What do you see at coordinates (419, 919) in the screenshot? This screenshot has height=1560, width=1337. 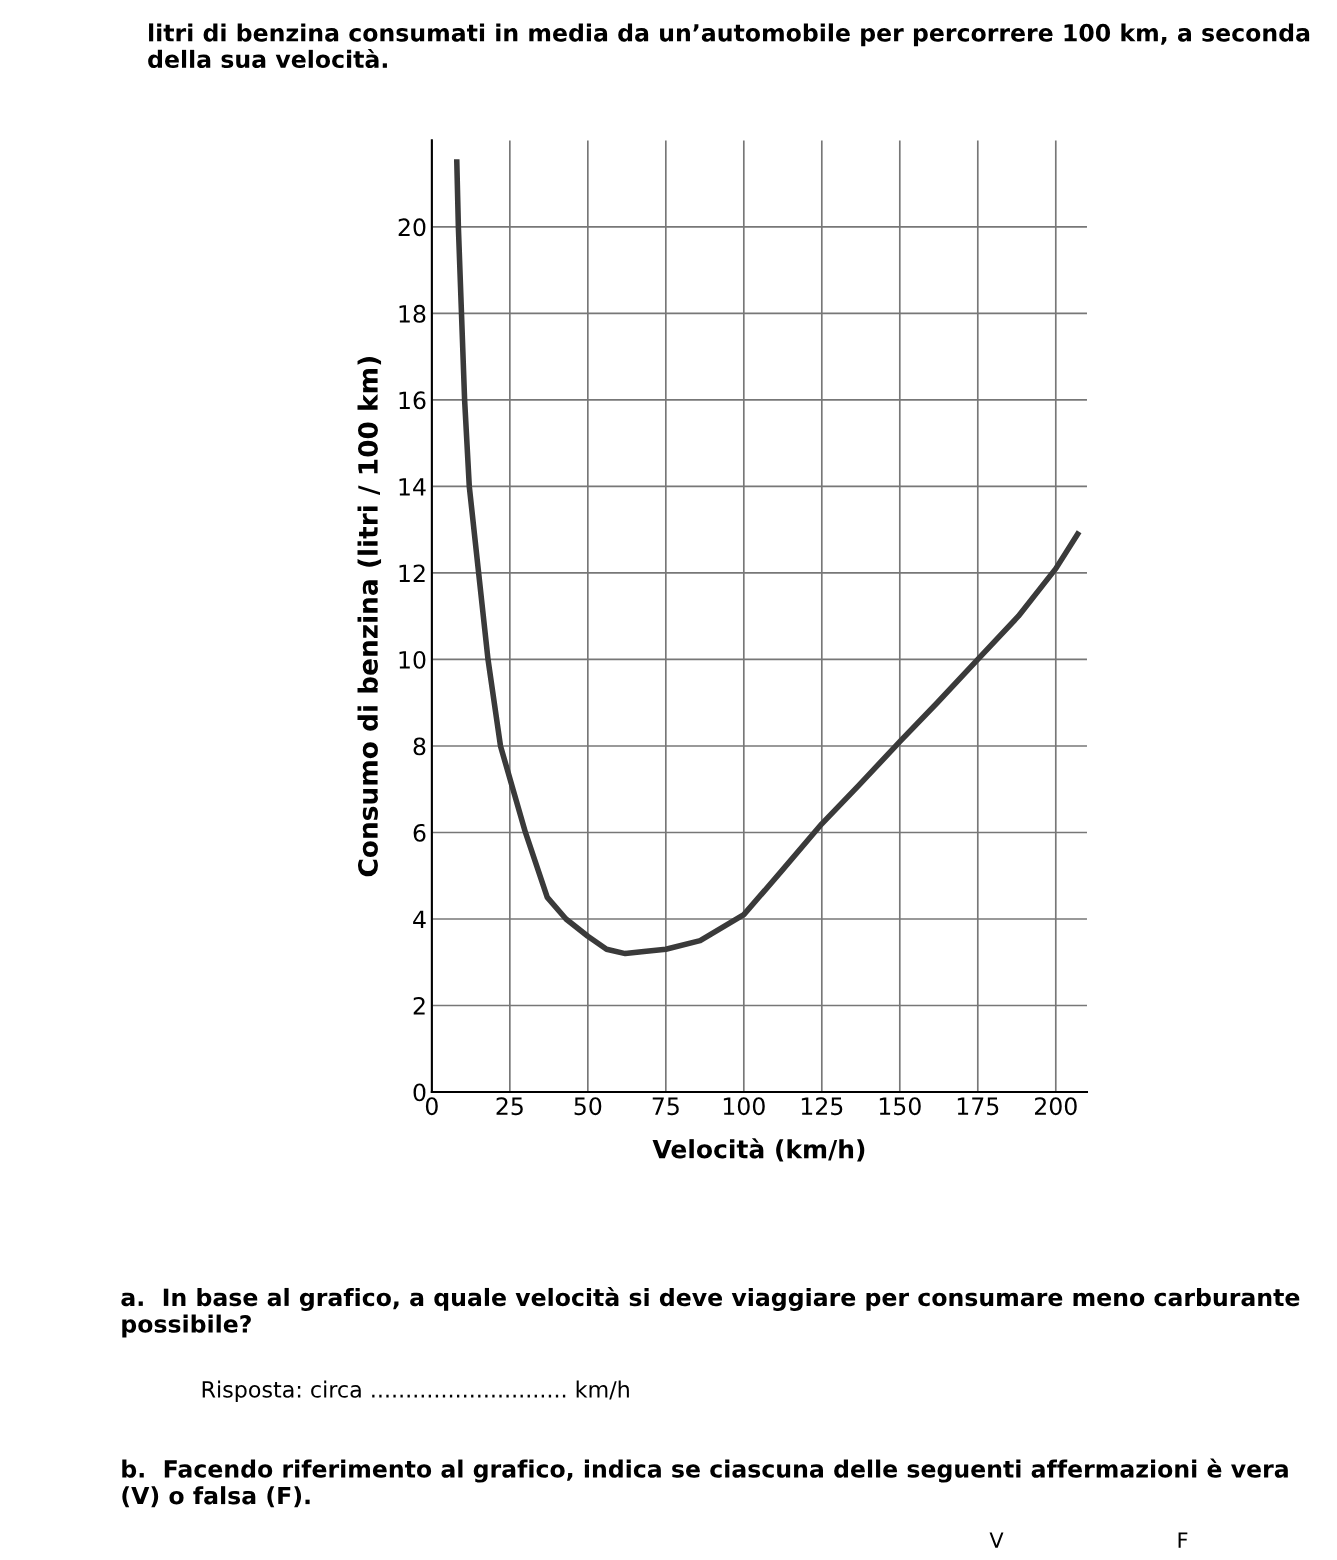 I see `y-tick-label: 4` at bounding box center [419, 919].